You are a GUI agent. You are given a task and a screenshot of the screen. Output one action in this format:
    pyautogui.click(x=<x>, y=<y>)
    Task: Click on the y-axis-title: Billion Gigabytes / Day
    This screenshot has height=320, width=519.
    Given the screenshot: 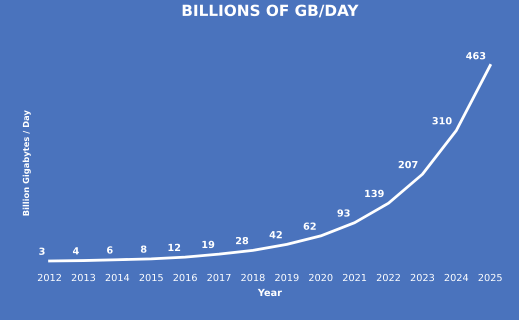 What is the action you would take?
    pyautogui.click(x=26, y=163)
    